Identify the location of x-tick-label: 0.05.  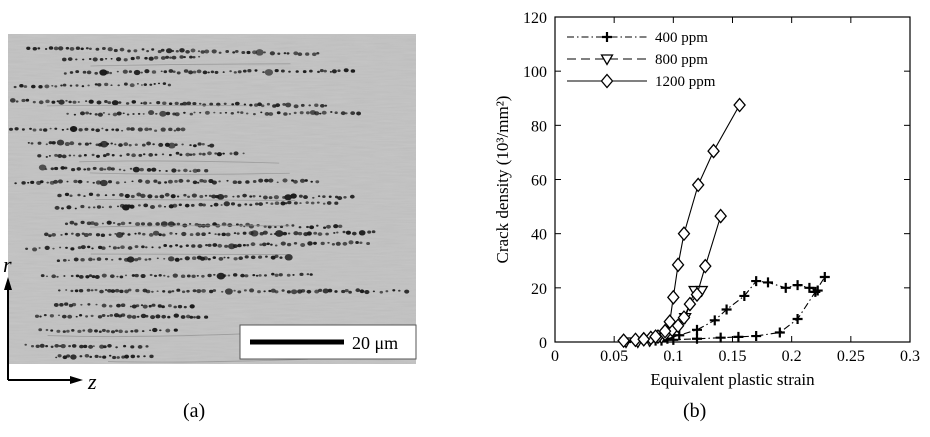
(614, 356).